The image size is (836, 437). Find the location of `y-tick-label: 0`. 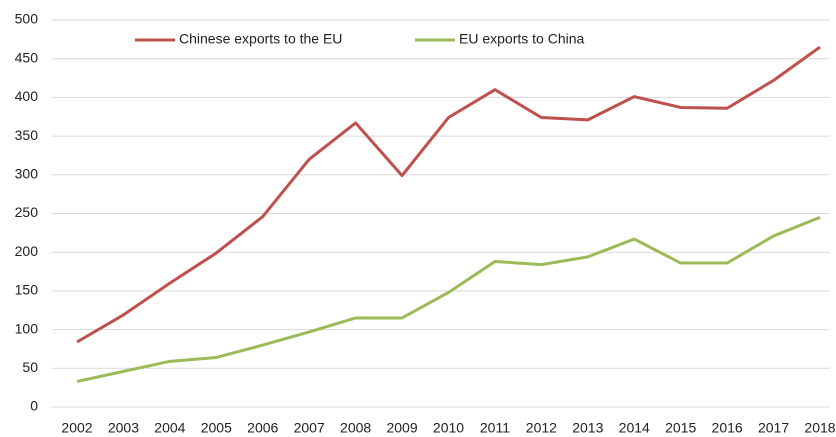

y-tick-label: 0 is located at coordinates (34, 406).